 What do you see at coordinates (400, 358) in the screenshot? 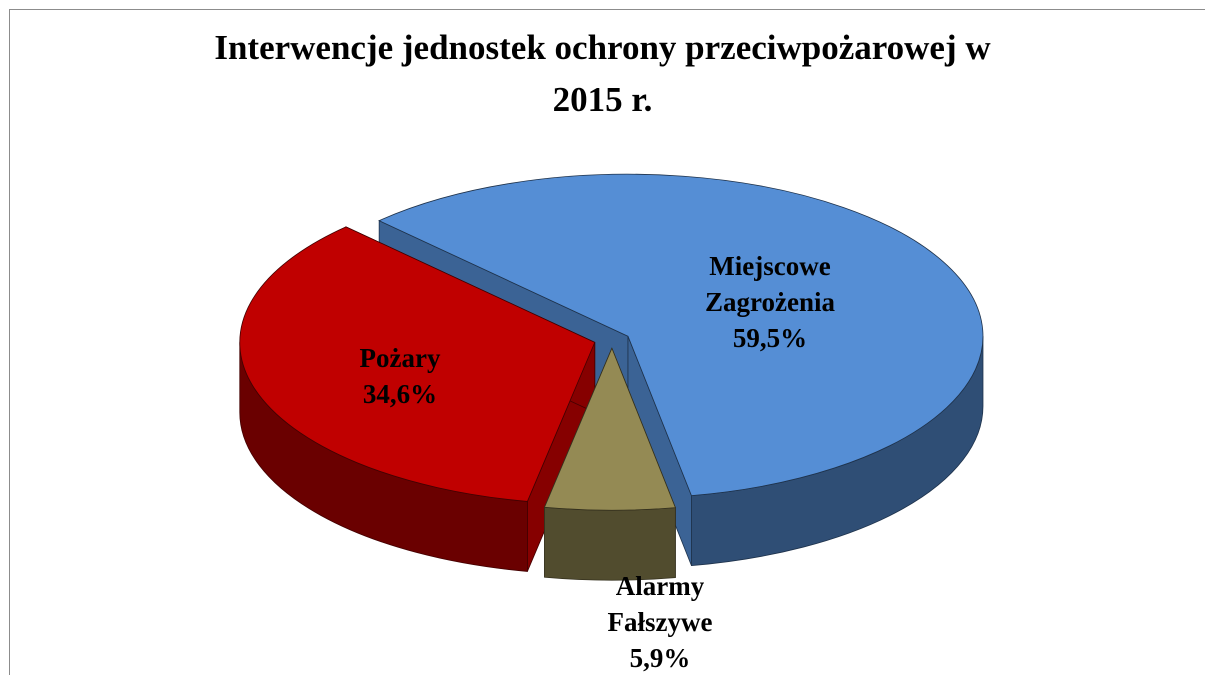
I see `category-label: Pożary` at bounding box center [400, 358].